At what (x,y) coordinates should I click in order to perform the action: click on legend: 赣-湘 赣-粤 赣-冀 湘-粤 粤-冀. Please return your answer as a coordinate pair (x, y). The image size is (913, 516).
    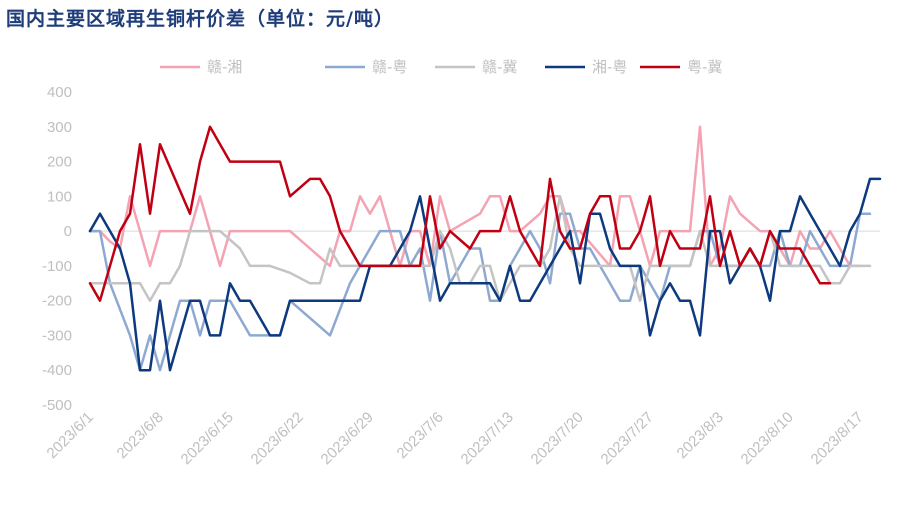
    Looking at the image, I should click on (441, 67).